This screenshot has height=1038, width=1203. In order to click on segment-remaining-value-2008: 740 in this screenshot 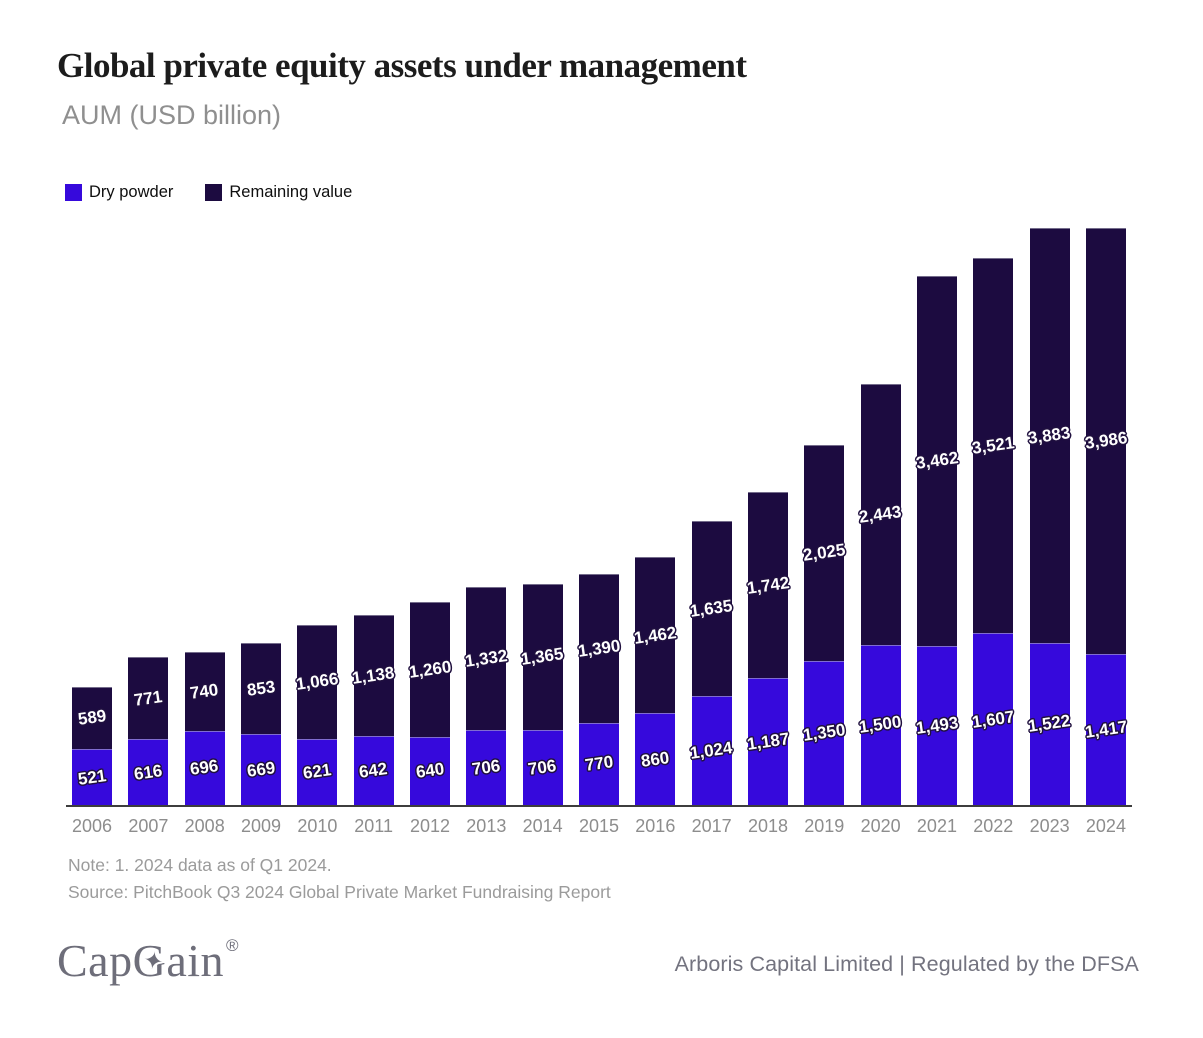, I will do `click(204, 691)`.